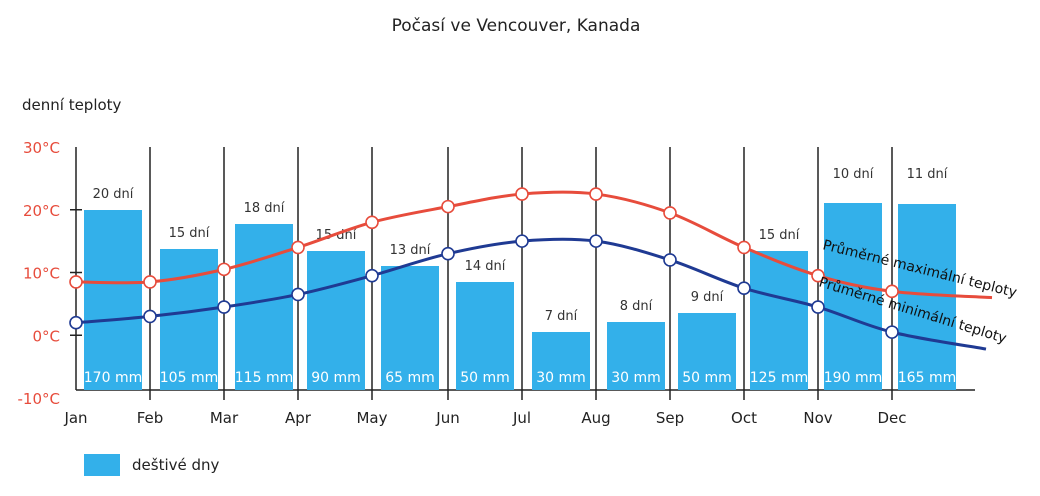 The height and width of the screenshot is (496, 1040). What do you see at coordinates (371, 418) in the screenshot?
I see `x-tick-label: May` at bounding box center [371, 418].